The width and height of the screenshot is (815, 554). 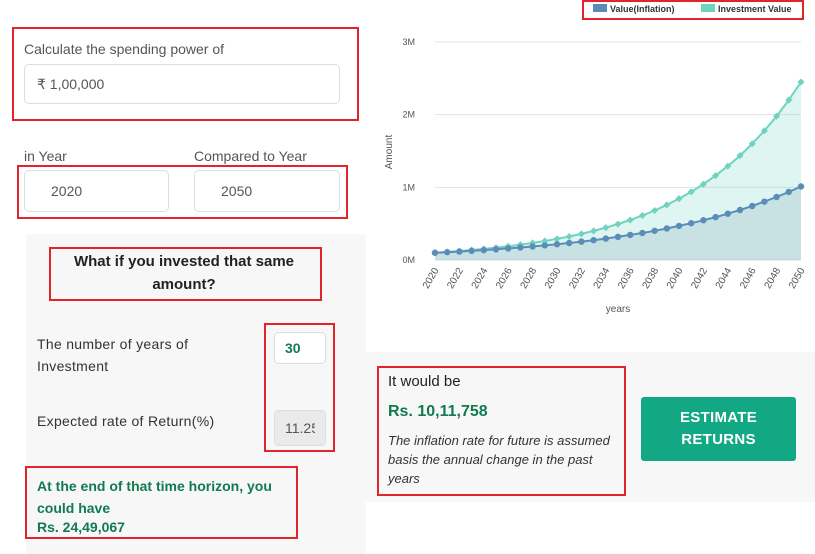 I want to click on x-tick-label: 2020, so click(x=431, y=278).